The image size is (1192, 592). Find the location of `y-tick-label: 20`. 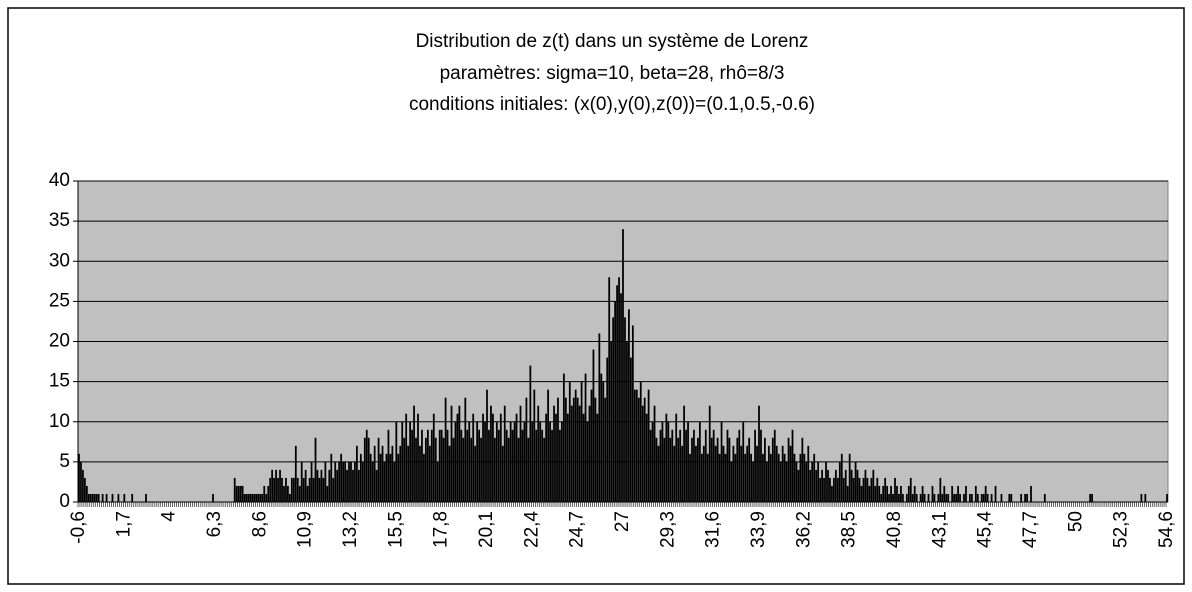

y-tick-label: 20 is located at coordinates (59, 341).